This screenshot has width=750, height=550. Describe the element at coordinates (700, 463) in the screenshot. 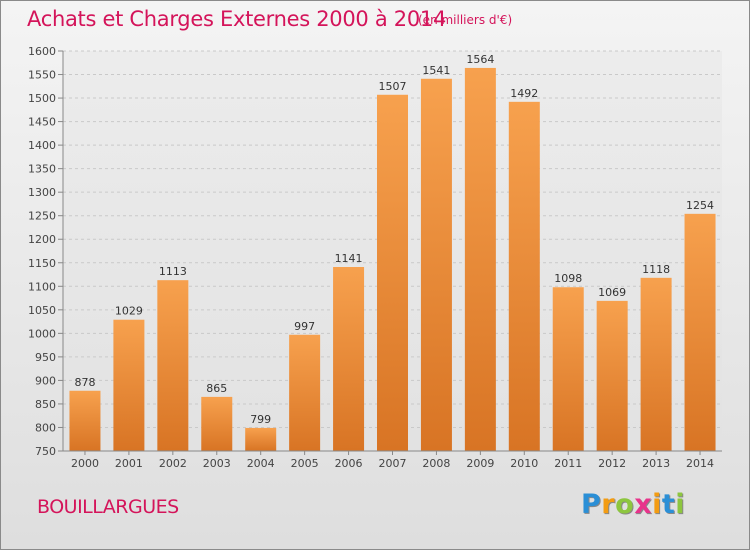

I see `x-tick-label: 2014` at that location.